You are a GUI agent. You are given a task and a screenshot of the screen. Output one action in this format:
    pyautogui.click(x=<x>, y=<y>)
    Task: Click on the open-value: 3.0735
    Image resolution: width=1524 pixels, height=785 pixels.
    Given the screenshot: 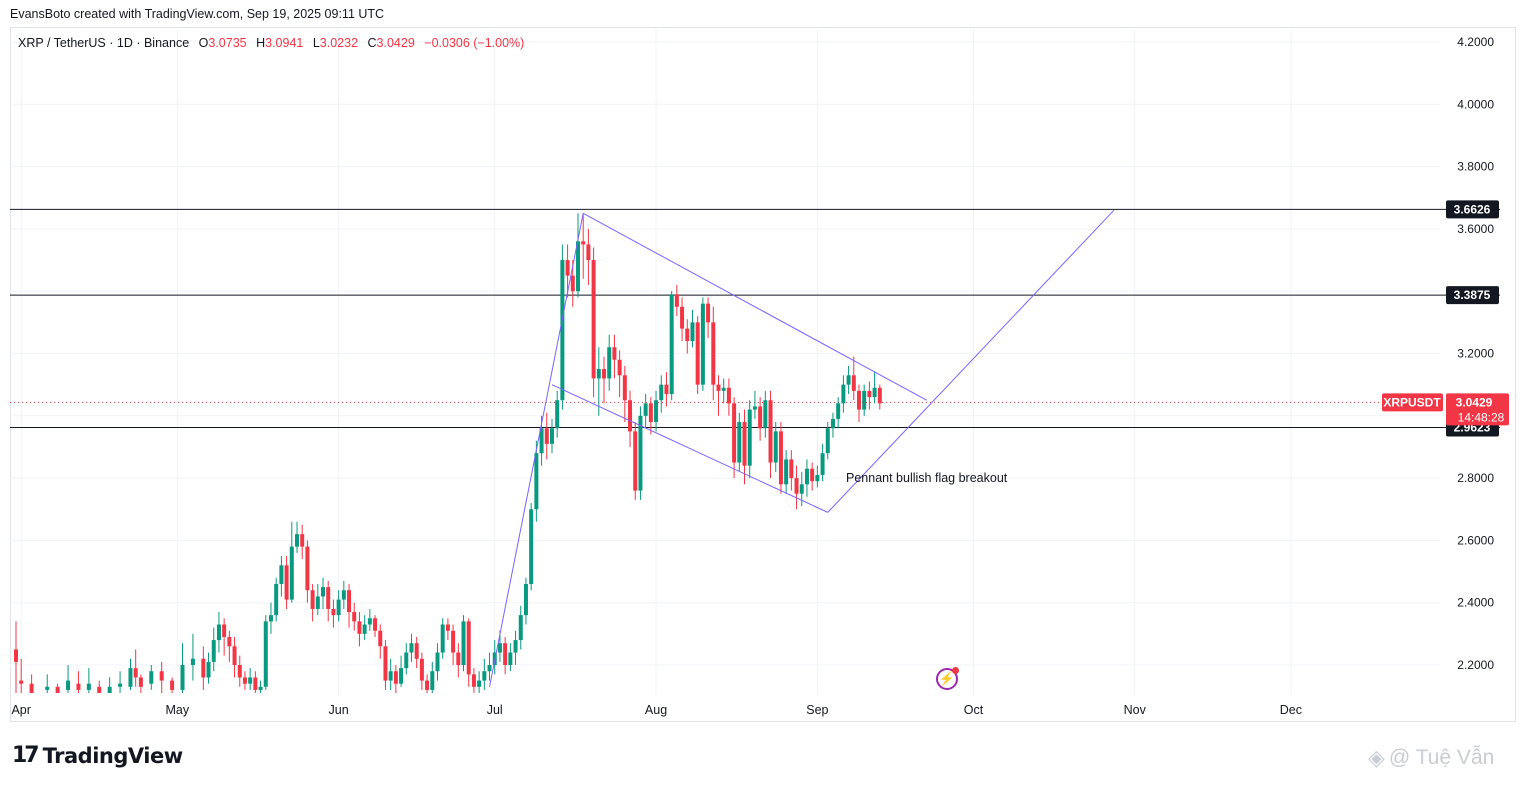 What is the action you would take?
    pyautogui.click(x=227, y=43)
    